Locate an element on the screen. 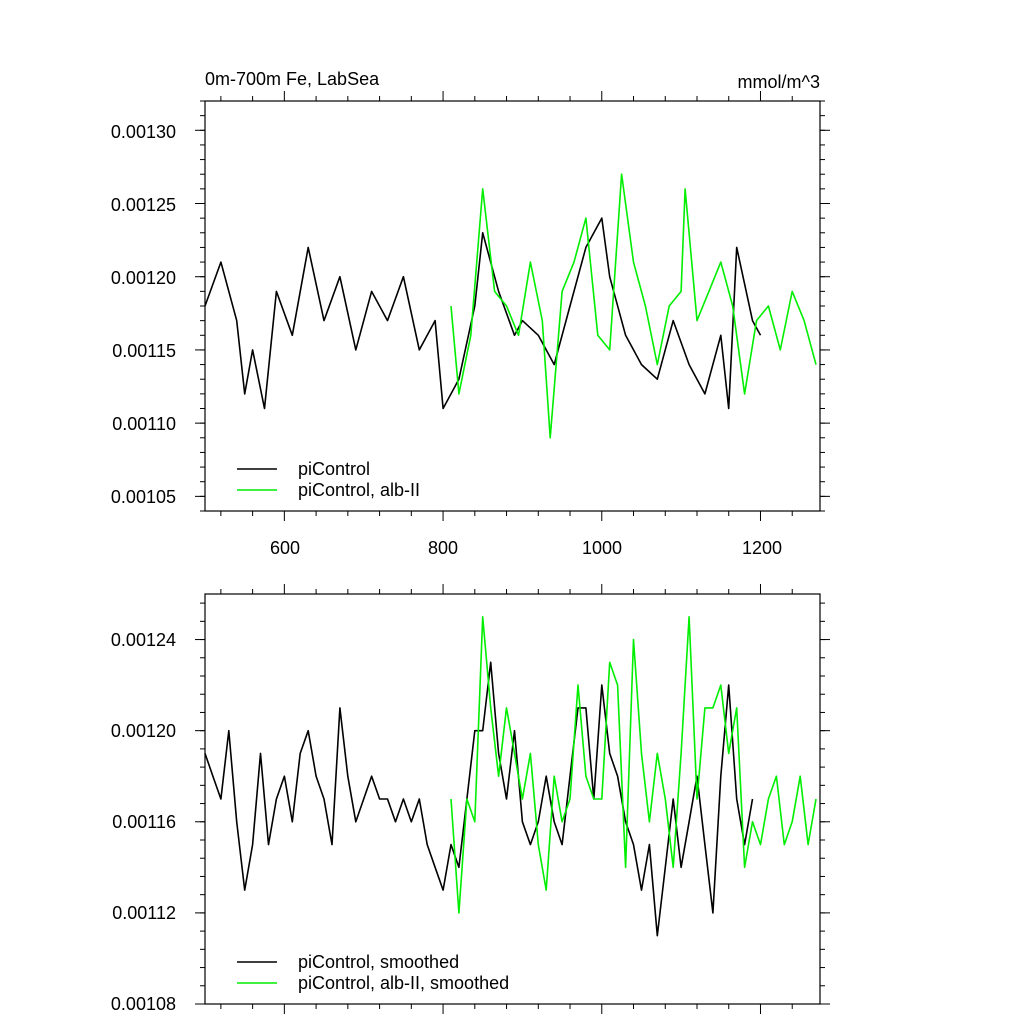  top-y-tick-label: 0.00130 is located at coordinates (143, 132).